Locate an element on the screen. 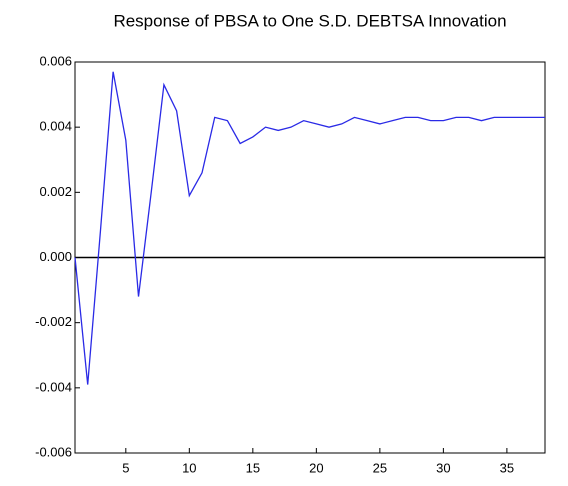 The width and height of the screenshot is (568, 486). x-tick-label: 25 is located at coordinates (380, 467).